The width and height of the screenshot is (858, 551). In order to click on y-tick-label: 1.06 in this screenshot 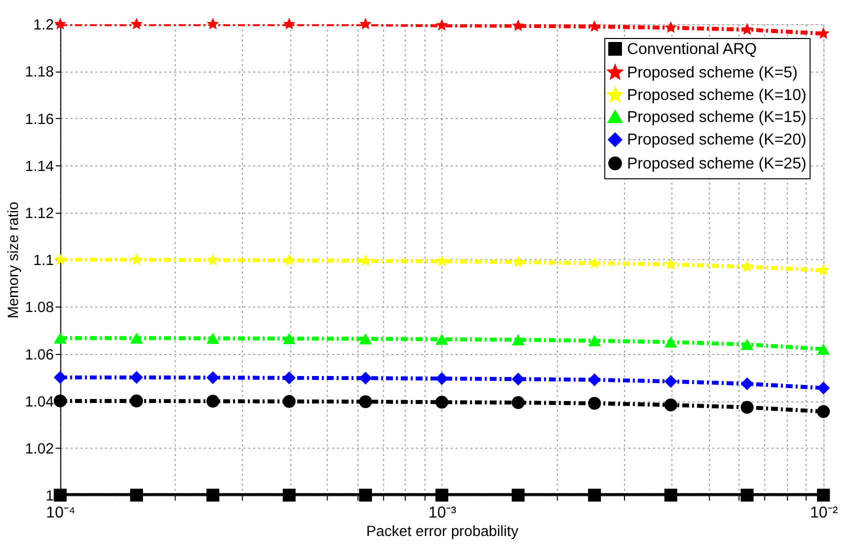, I will do `click(39, 355)`.